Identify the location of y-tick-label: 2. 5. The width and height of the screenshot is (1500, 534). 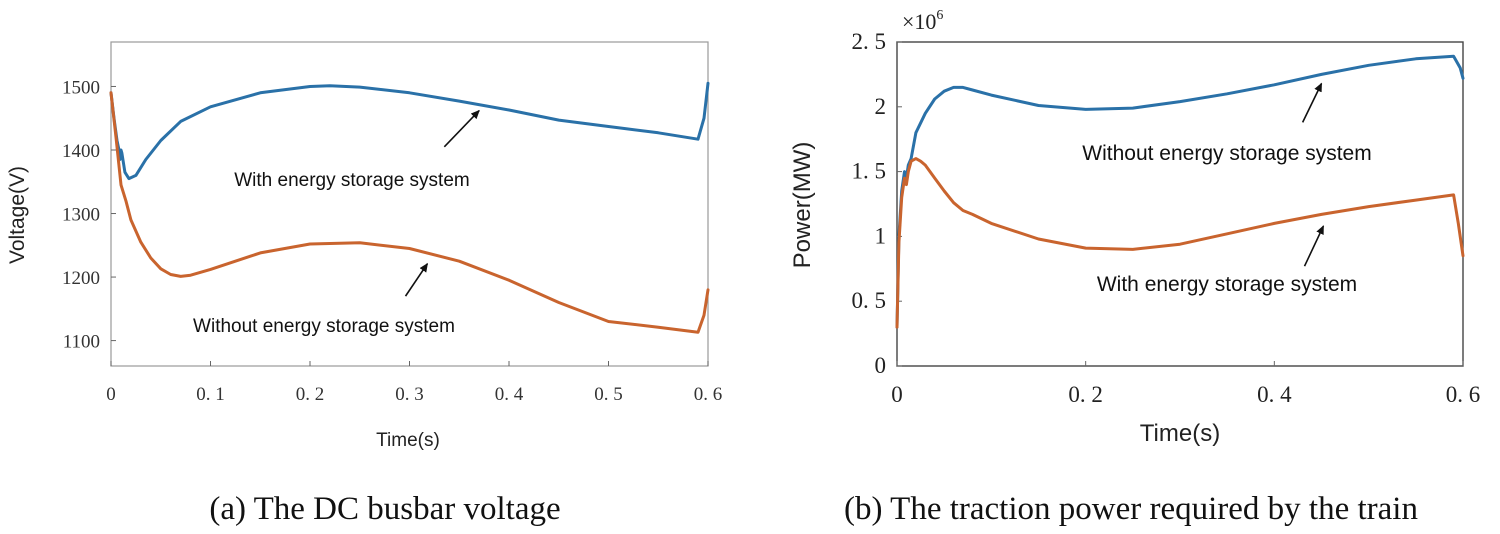
(869, 41).